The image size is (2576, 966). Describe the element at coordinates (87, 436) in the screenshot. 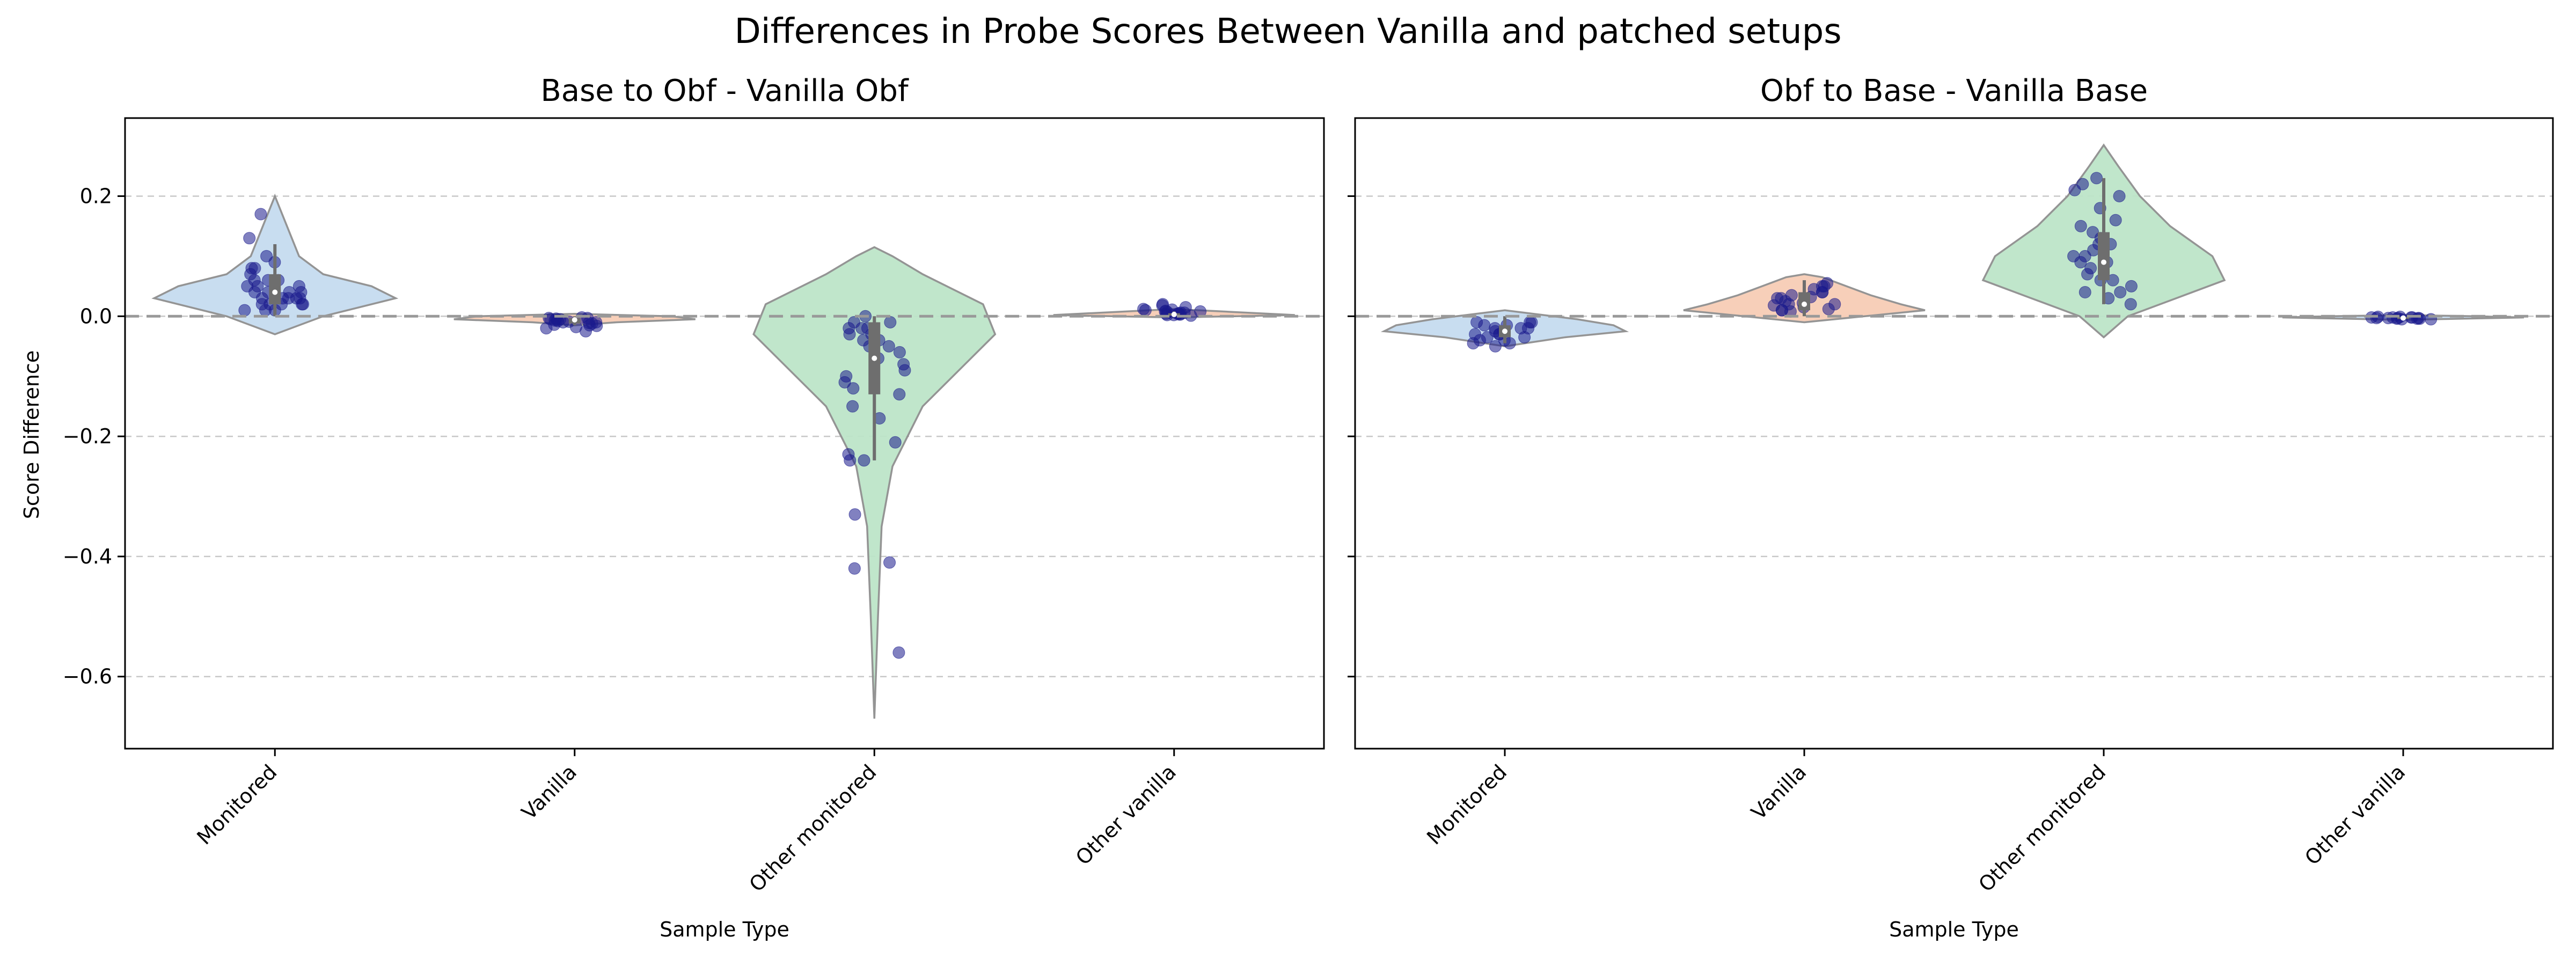

I see `y-tick-label: −0.2` at that location.